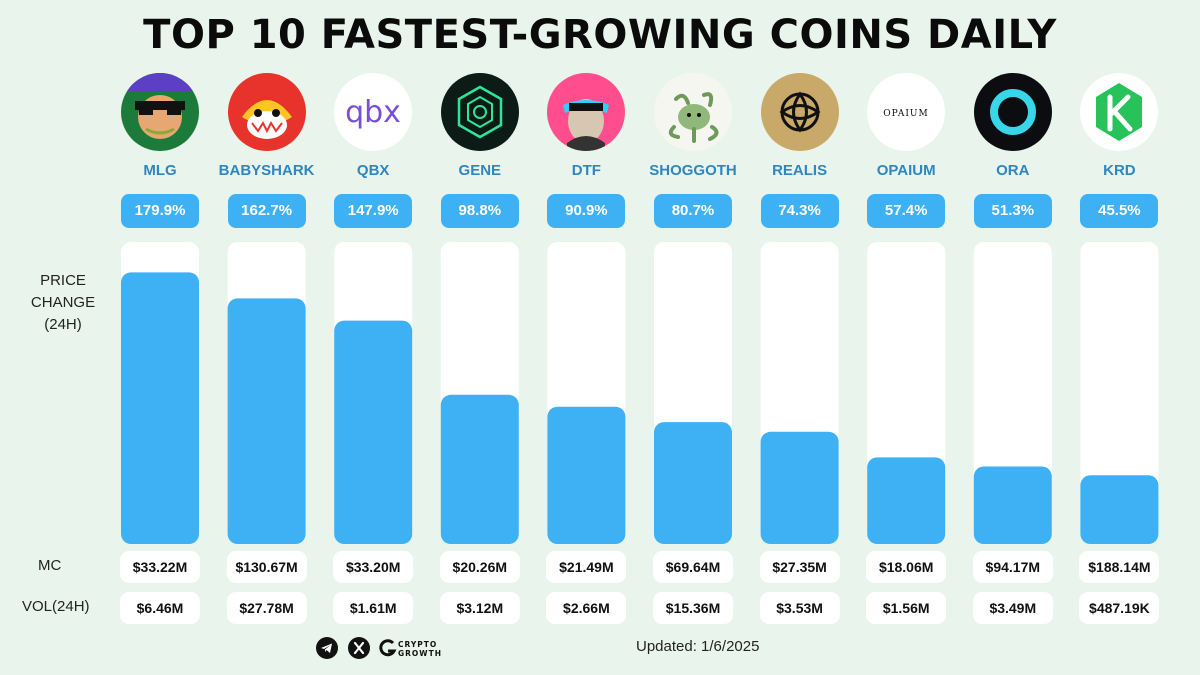 This screenshot has width=1200, height=675. I want to click on mc-value: $188.14M, so click(1119, 567).